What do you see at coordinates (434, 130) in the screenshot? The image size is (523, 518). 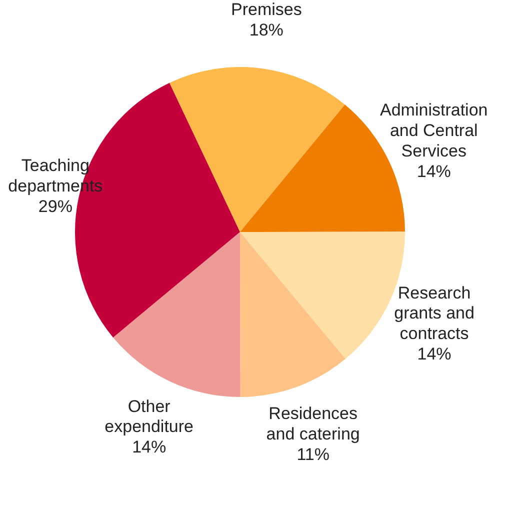 I see `slice-label: Administration and Central Services` at bounding box center [434, 130].